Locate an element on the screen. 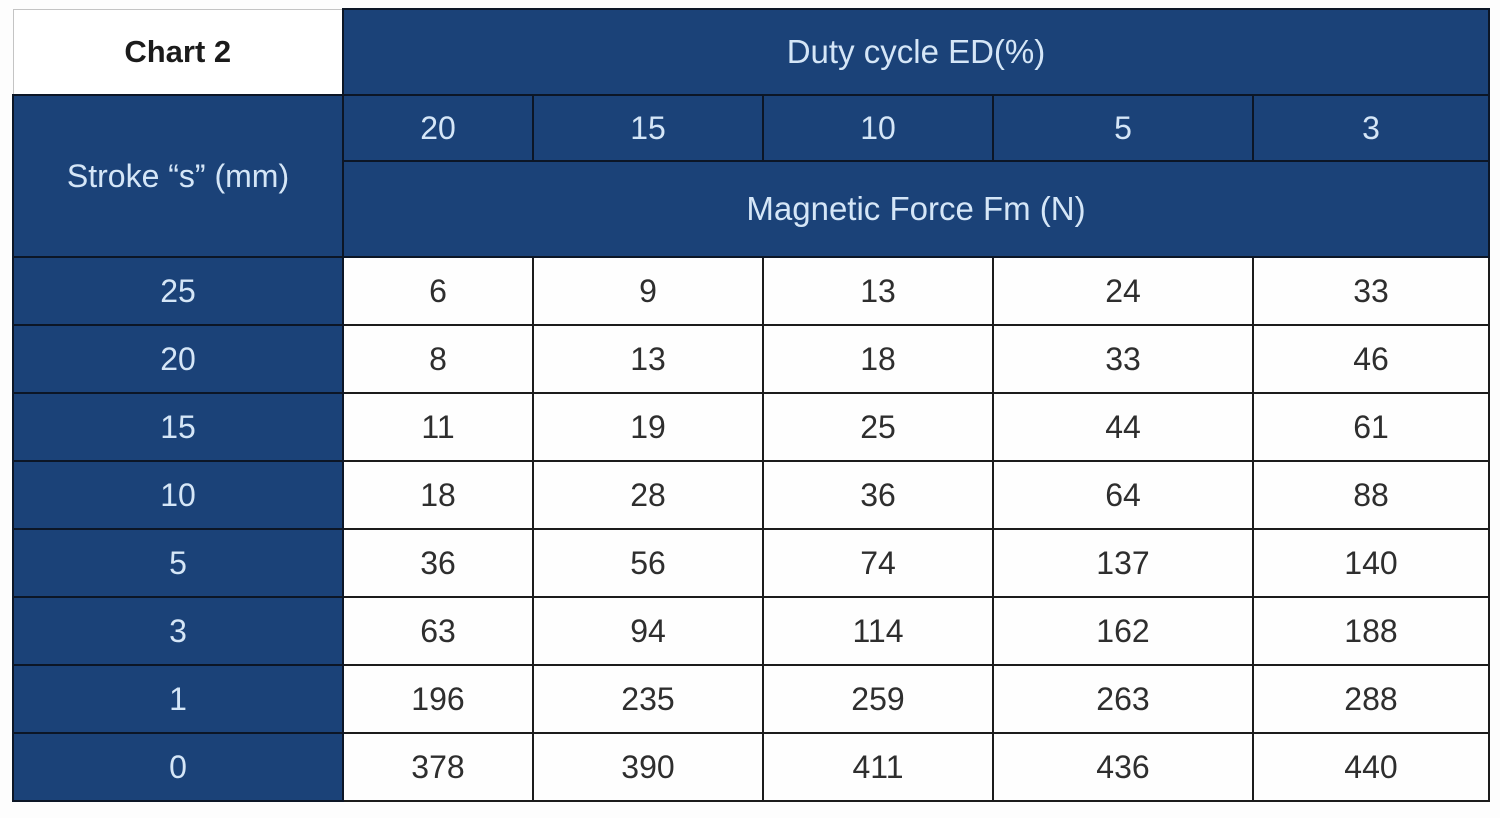 The image size is (1500, 818). stroke-row-header: 3 is located at coordinates (178, 631).